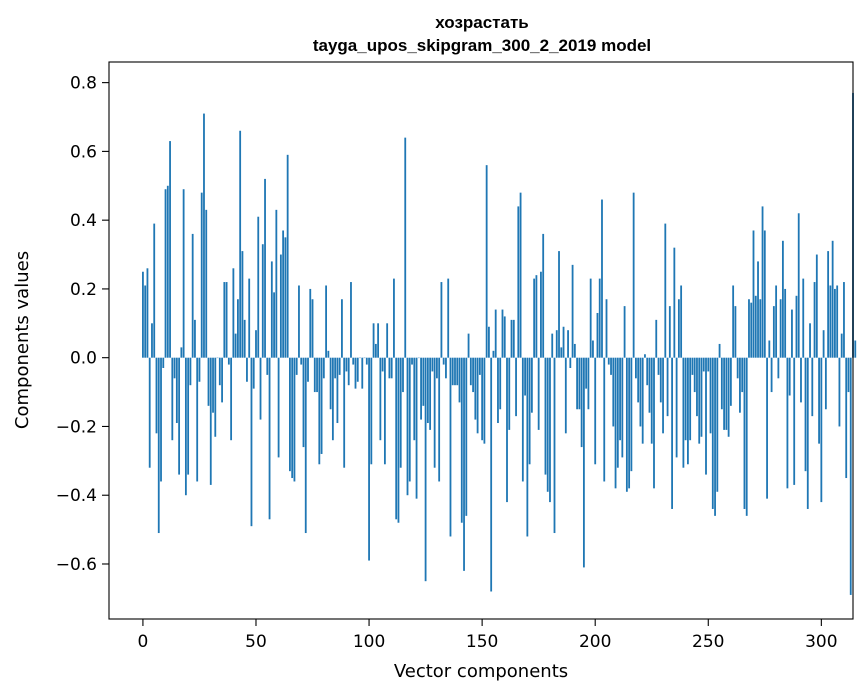 The image size is (867, 696). I want to click on y-tick-label: −0.4, so click(76, 496).